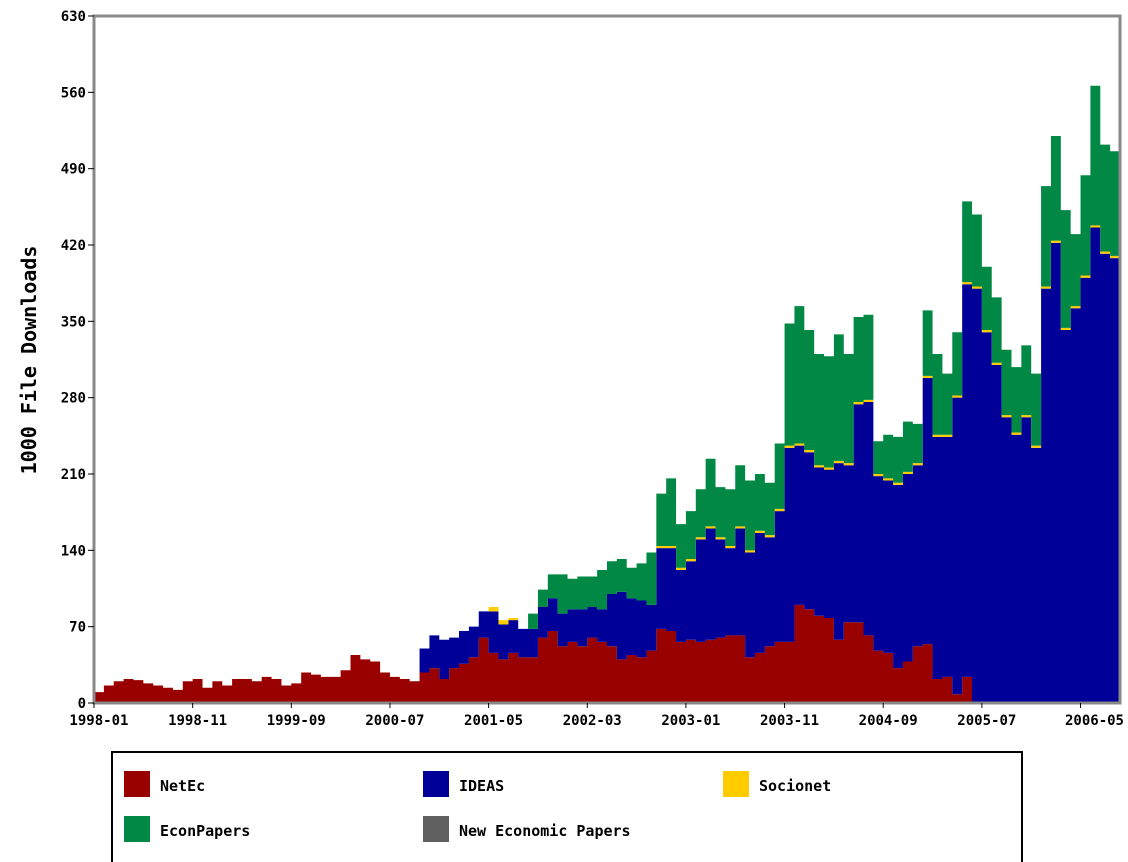 Image resolution: width=1128 pixels, height=862 pixels. I want to click on y-tick-label: 280, so click(73, 399).